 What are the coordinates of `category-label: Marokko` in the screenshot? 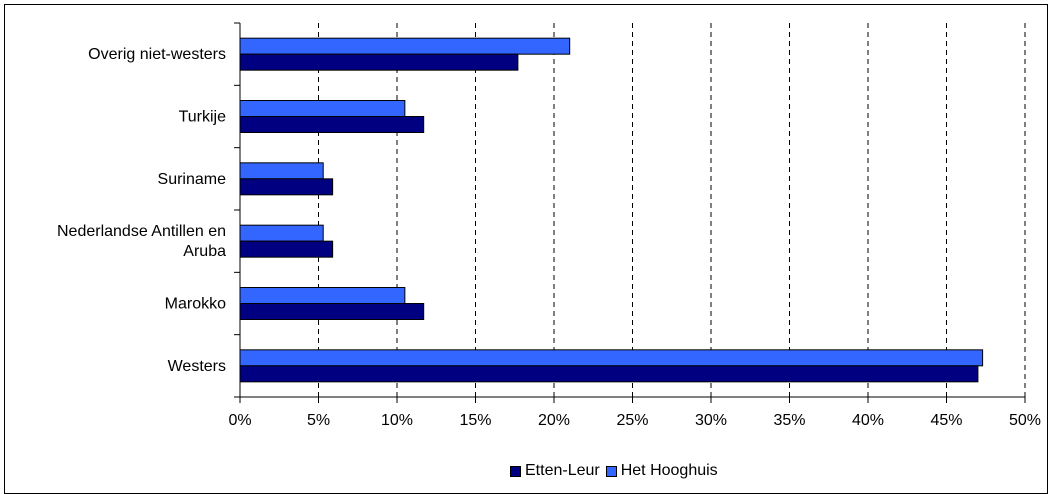 It's located at (195, 304).